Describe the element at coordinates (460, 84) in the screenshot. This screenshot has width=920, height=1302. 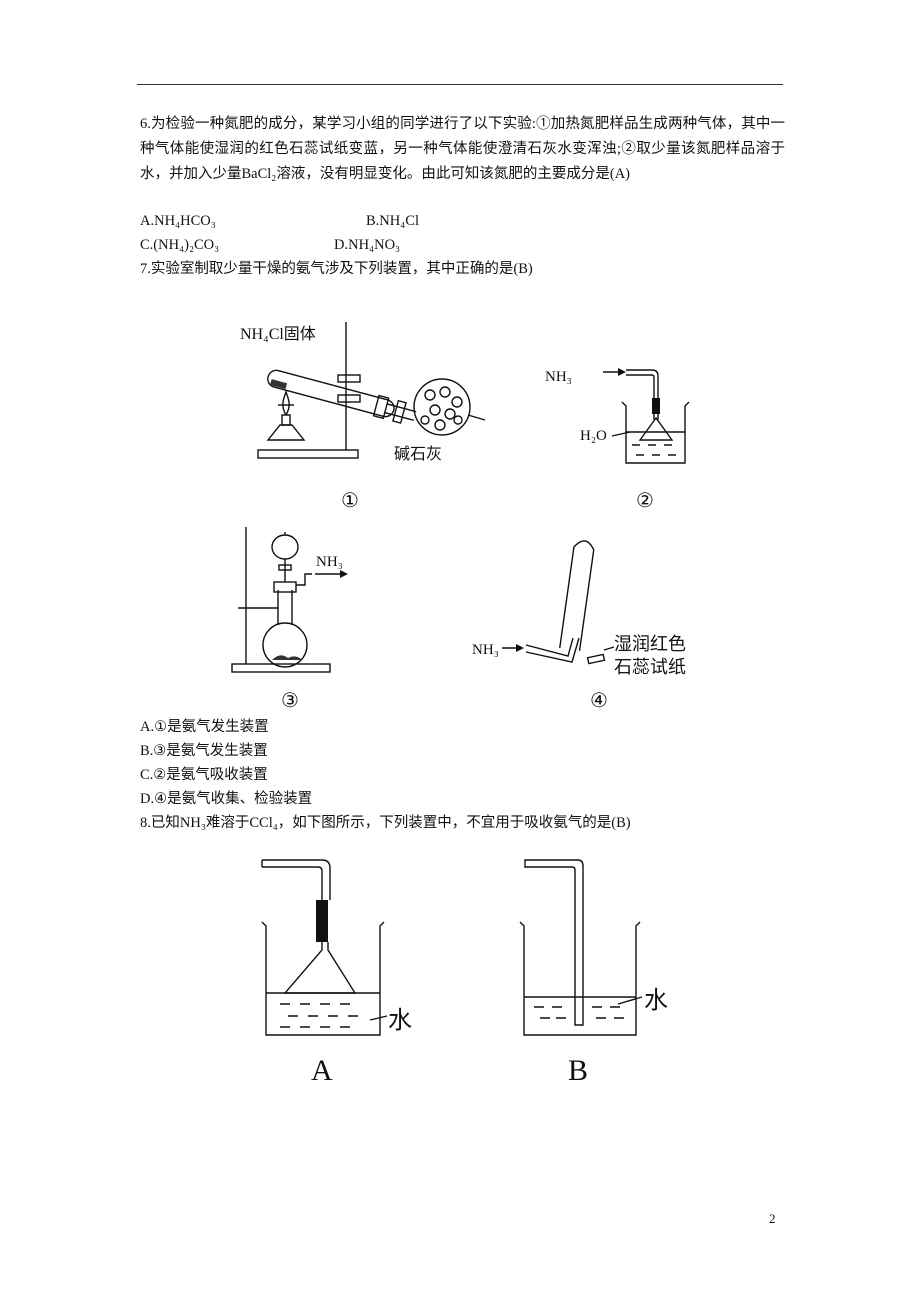
I see `top-rule` at that location.